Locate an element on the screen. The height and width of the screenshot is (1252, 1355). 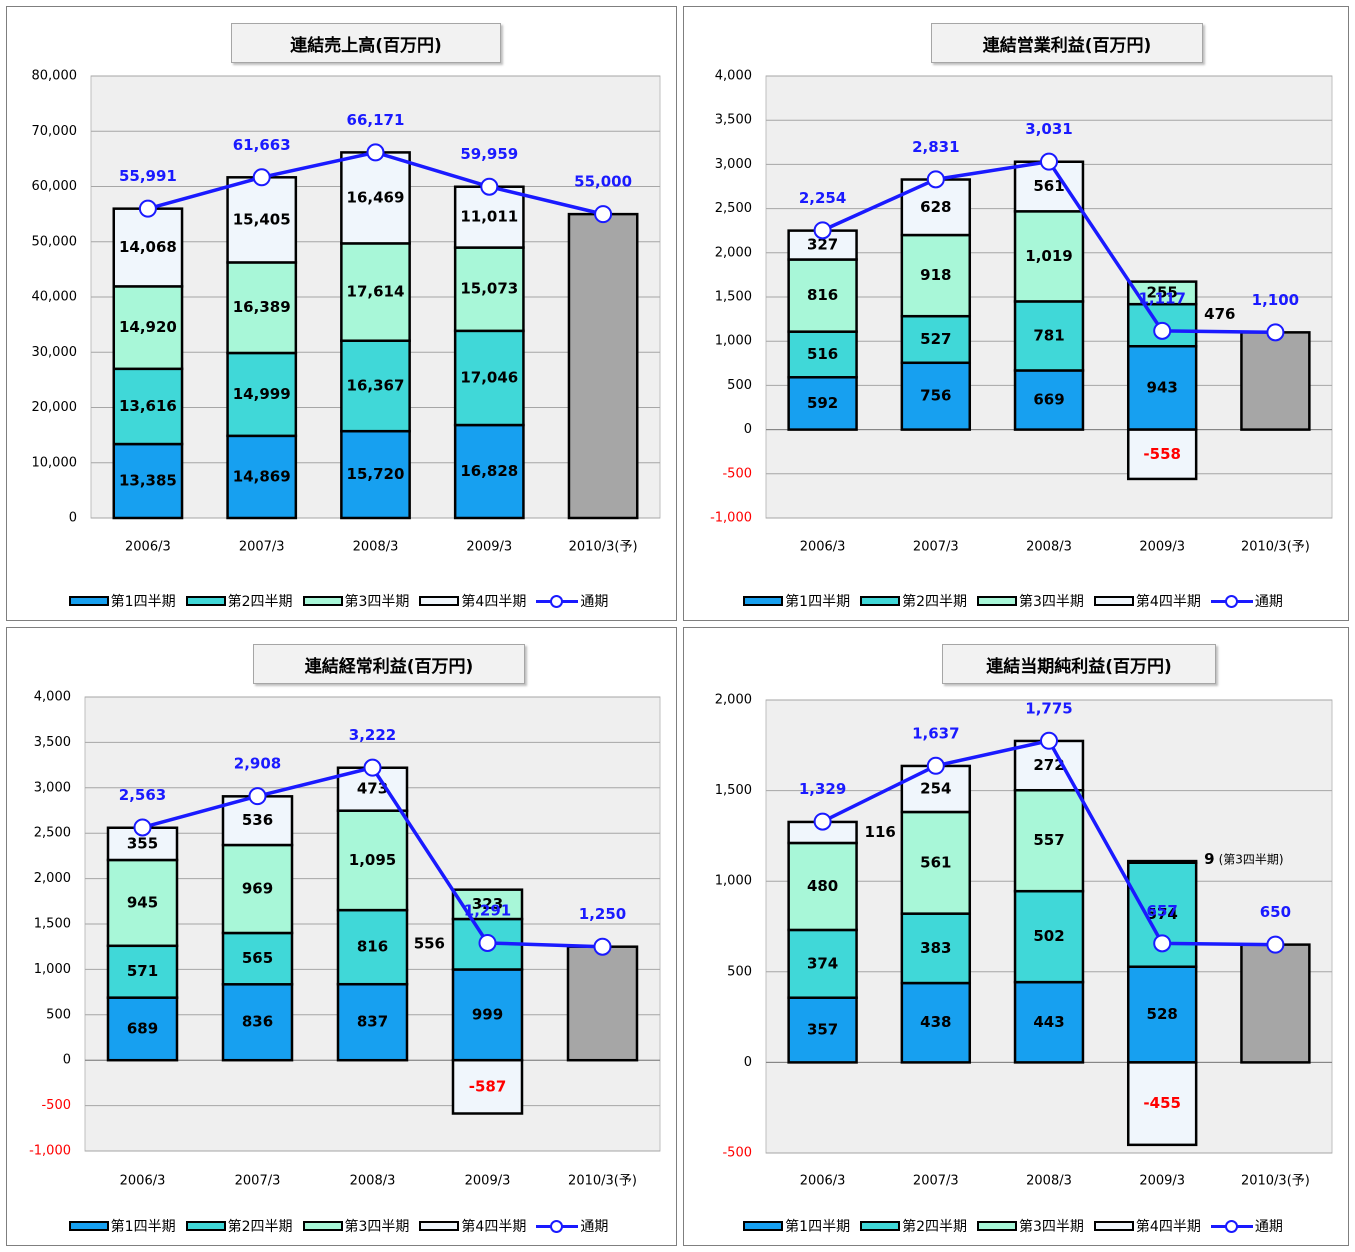
data-label: 836 is located at coordinates (257, 1022).